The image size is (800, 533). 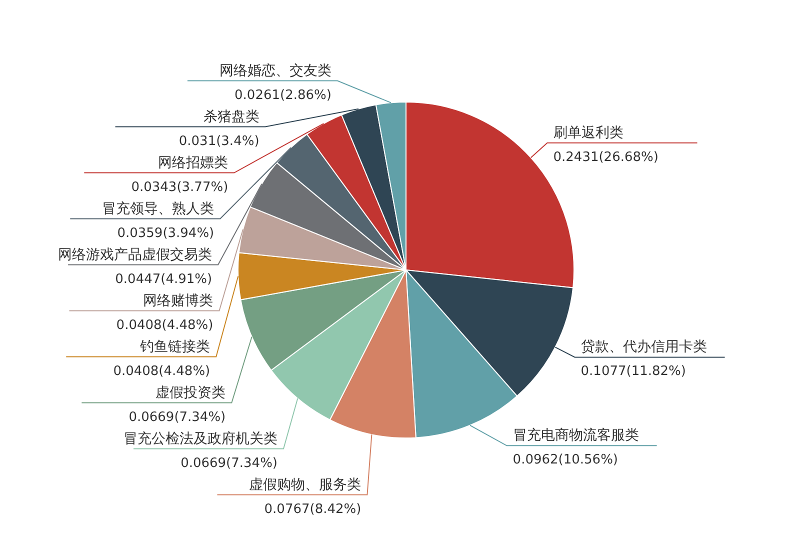 What do you see at coordinates (174, 346) in the screenshot?
I see `slice-label: 钓鱼链接类` at bounding box center [174, 346].